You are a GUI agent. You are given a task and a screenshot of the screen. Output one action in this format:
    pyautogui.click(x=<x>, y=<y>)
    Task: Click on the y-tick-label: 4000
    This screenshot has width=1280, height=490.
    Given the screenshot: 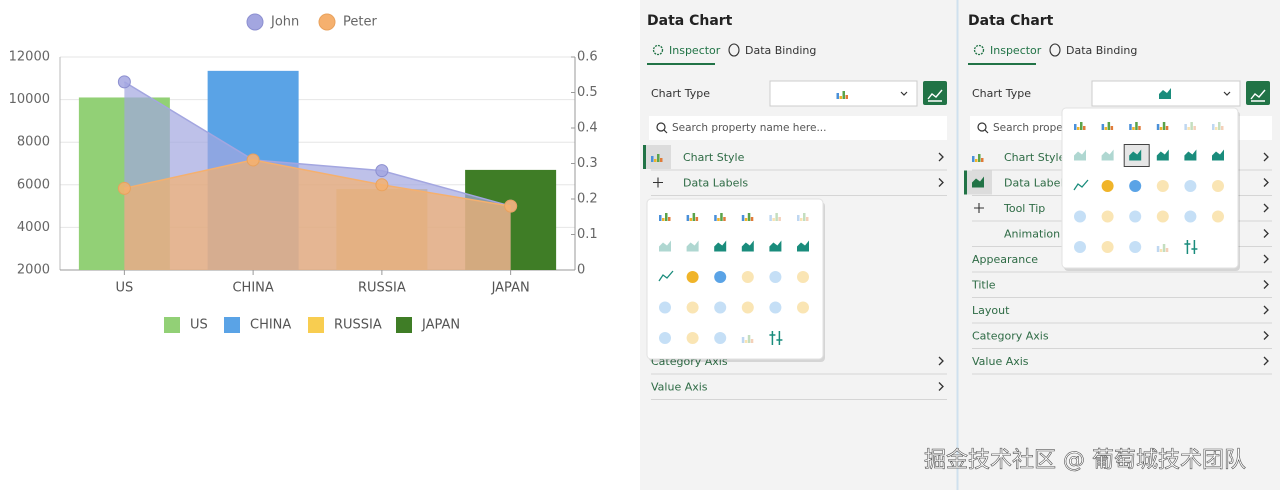 What is the action you would take?
    pyautogui.click(x=33, y=227)
    